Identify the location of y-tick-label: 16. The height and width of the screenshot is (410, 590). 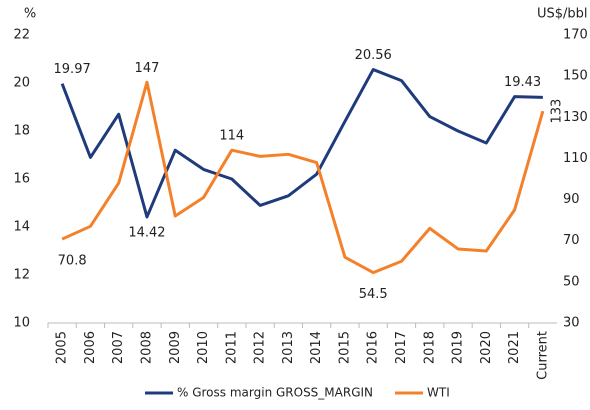
(21, 179).